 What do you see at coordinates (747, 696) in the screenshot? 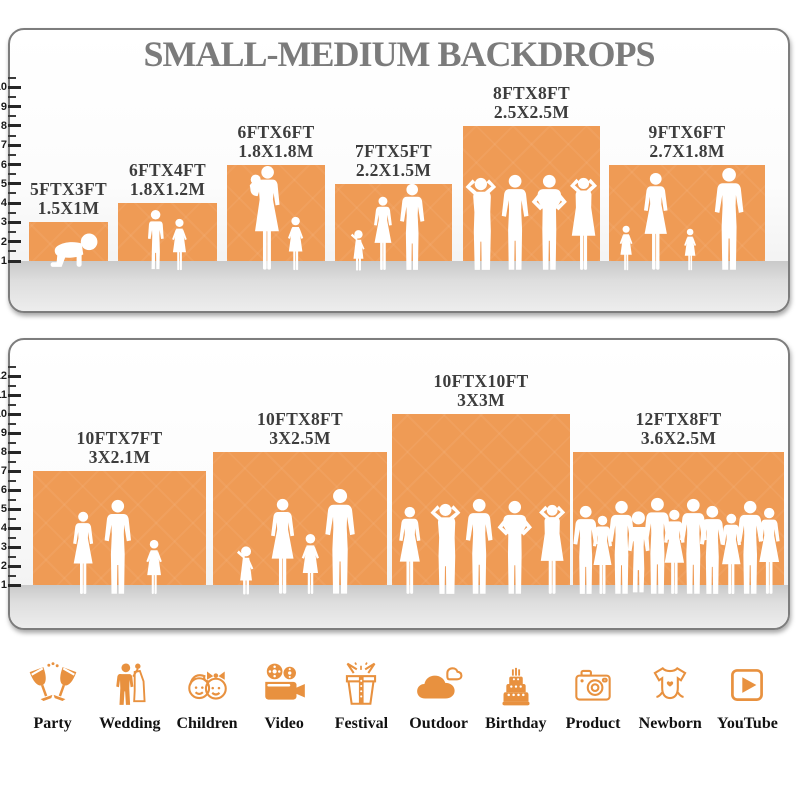
I see `category-youtube: YouTube` at bounding box center [747, 696].